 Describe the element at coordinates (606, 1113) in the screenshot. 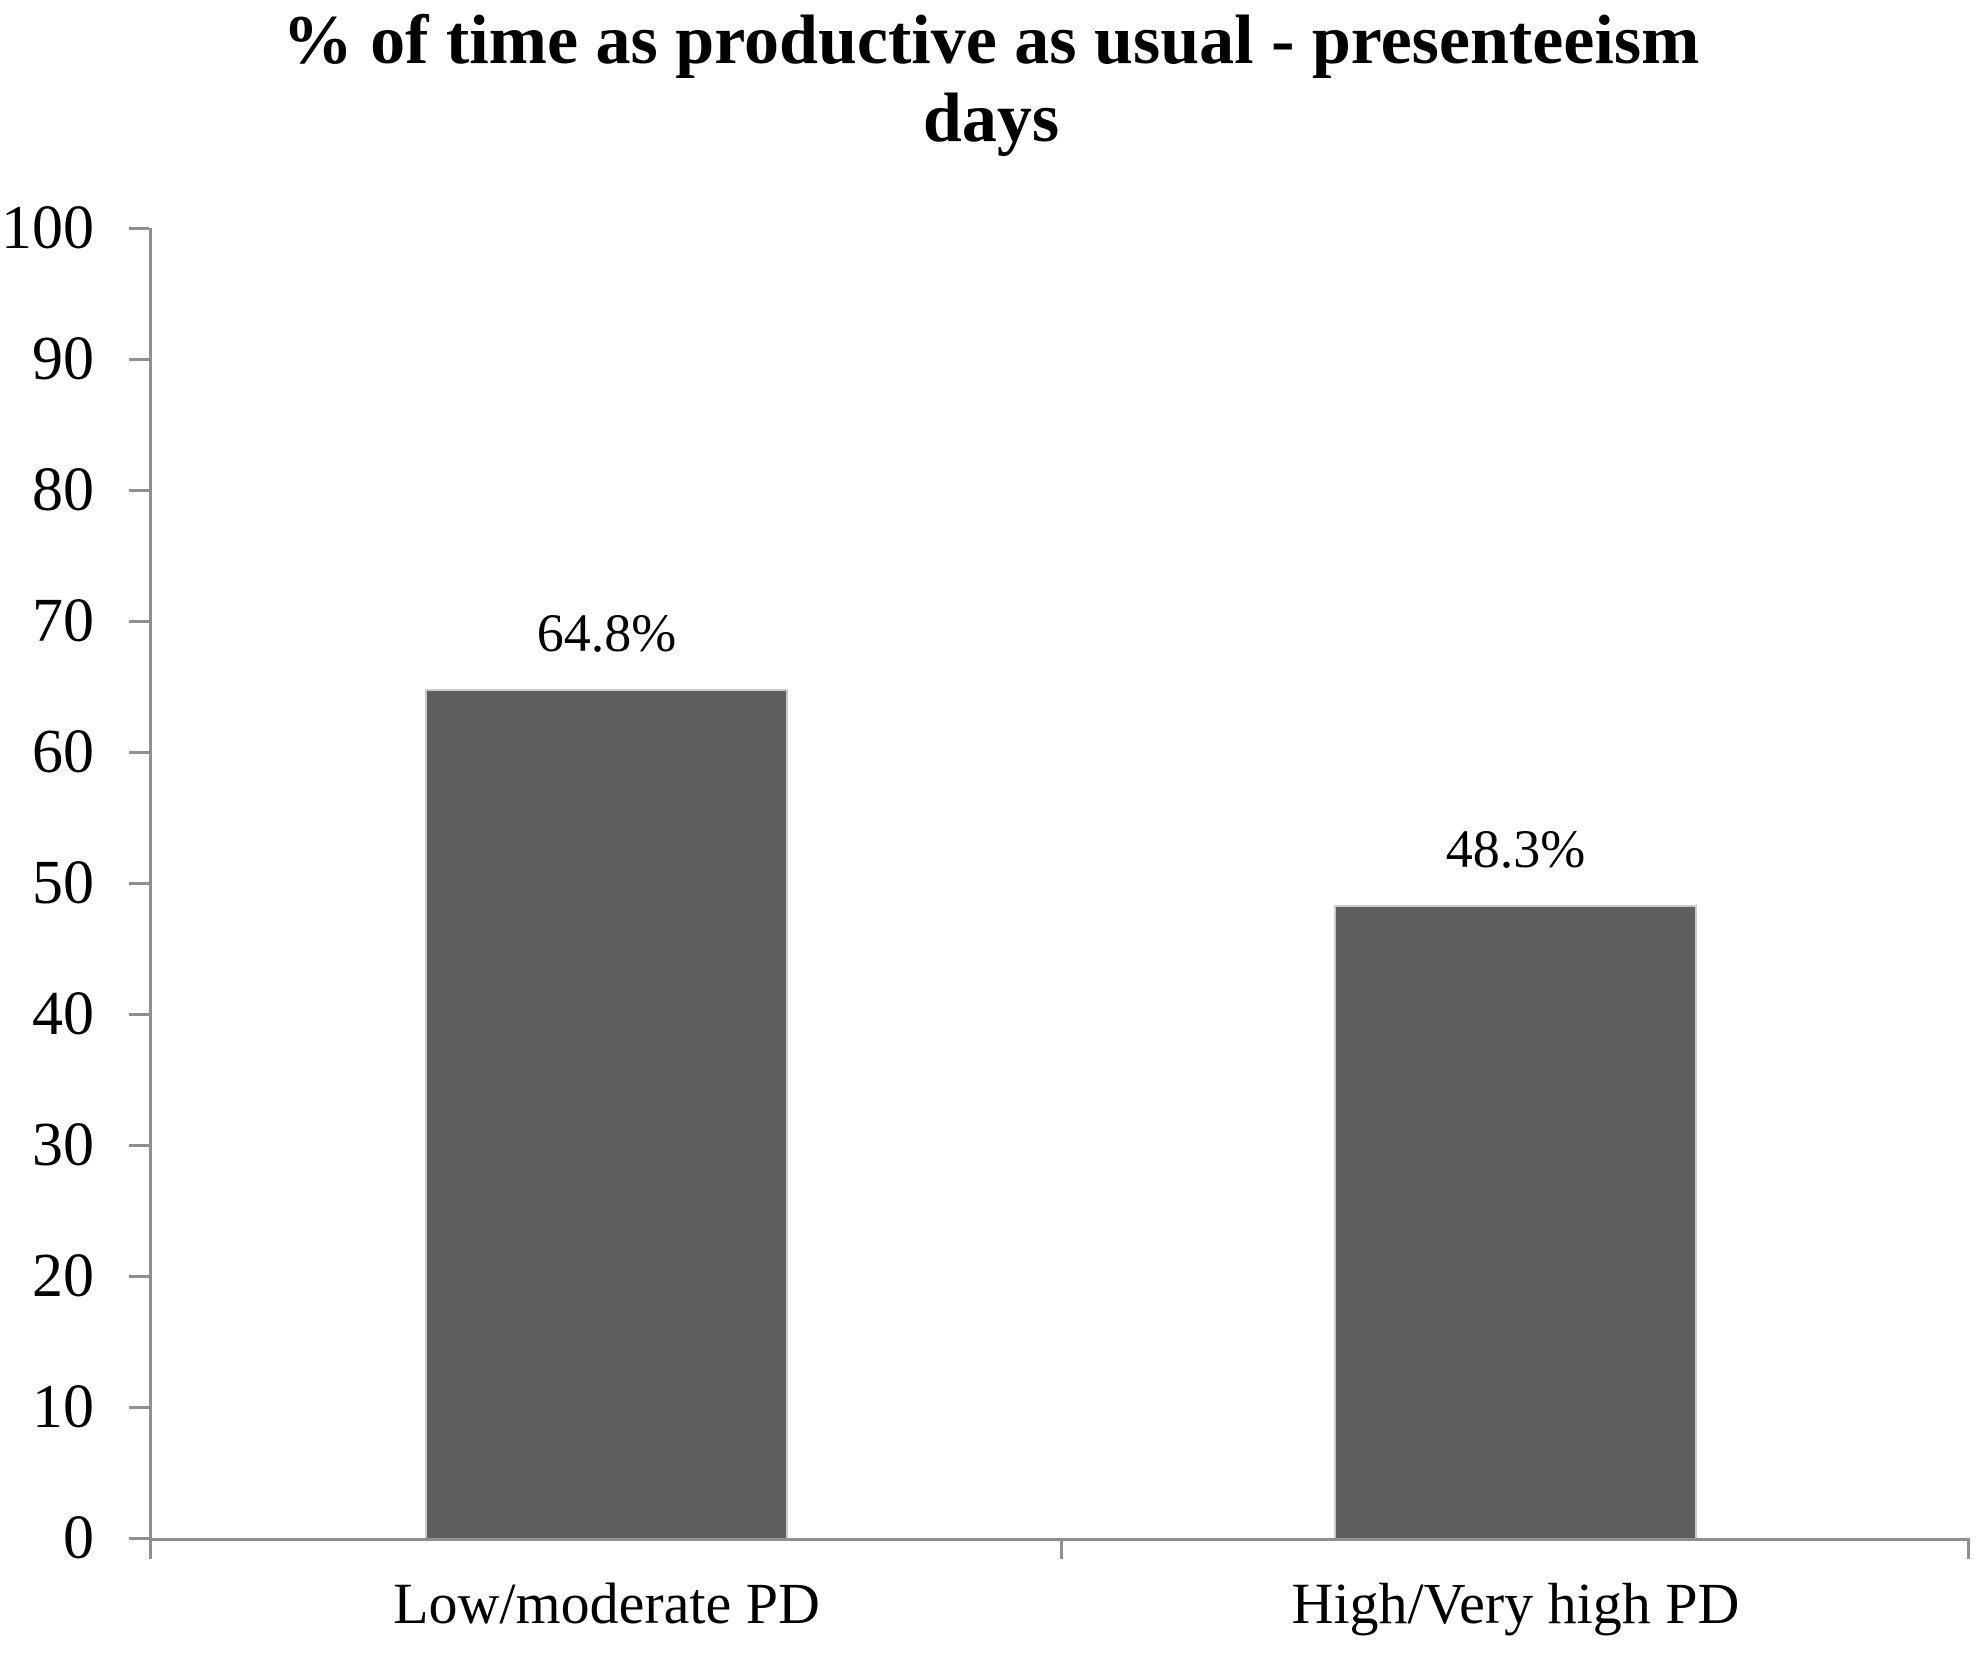

I see `bar-low-moderate-pd` at that location.